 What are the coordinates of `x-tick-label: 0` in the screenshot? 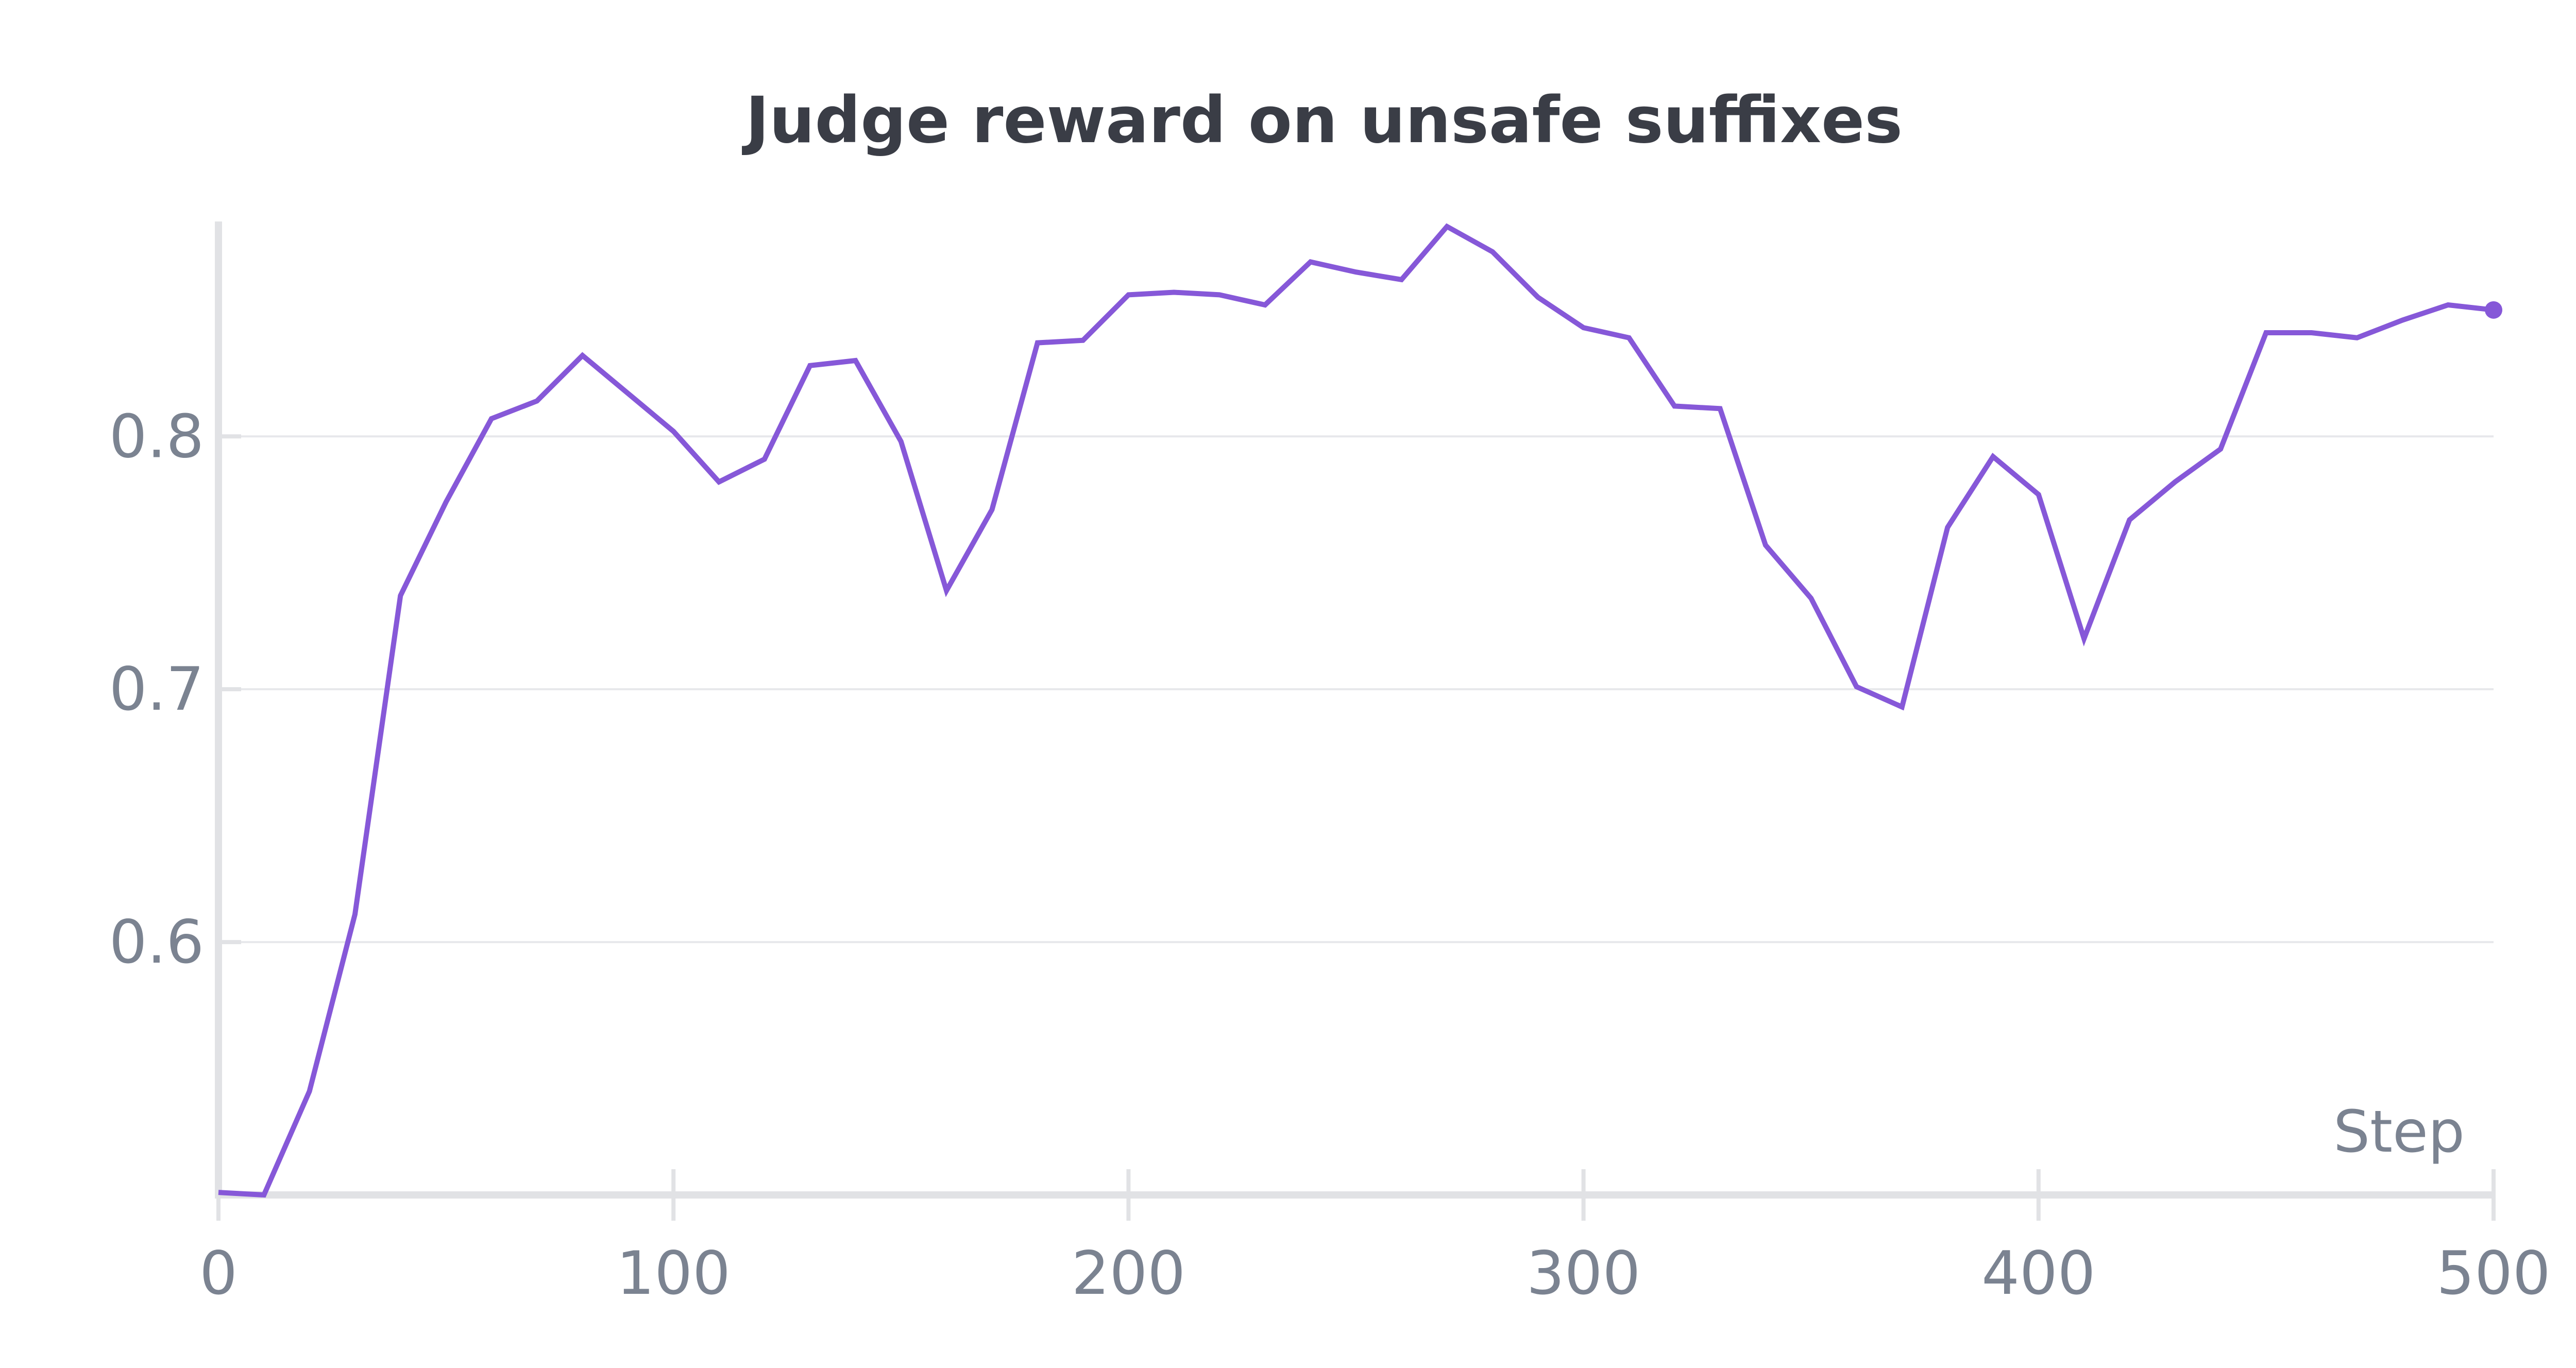 It's located at (218, 1273).